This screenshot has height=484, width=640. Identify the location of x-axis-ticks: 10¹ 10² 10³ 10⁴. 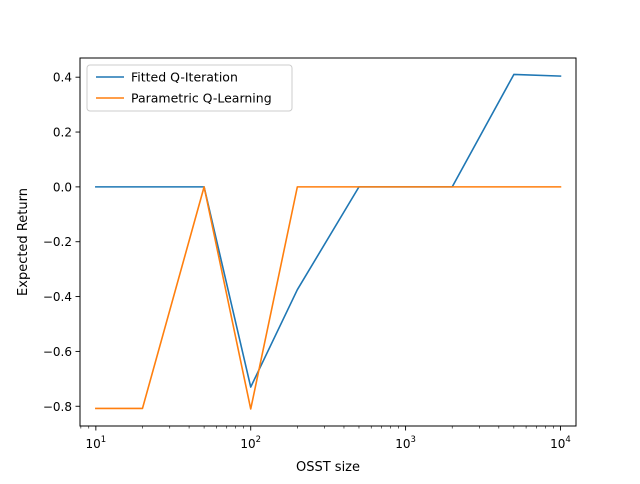
(325, 438).